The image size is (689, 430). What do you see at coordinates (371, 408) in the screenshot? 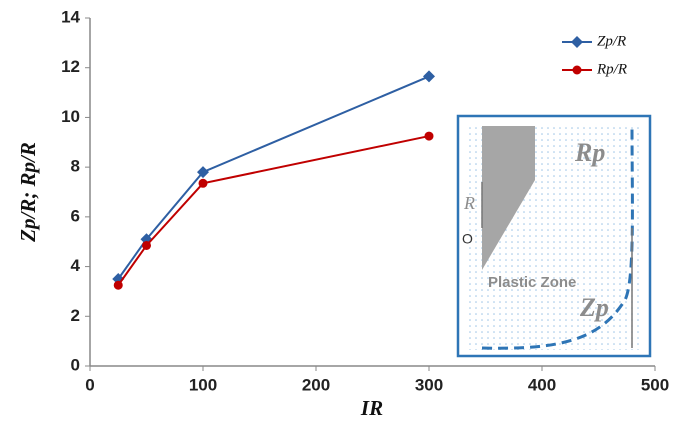
I see `x-axis-label: IR` at bounding box center [371, 408].